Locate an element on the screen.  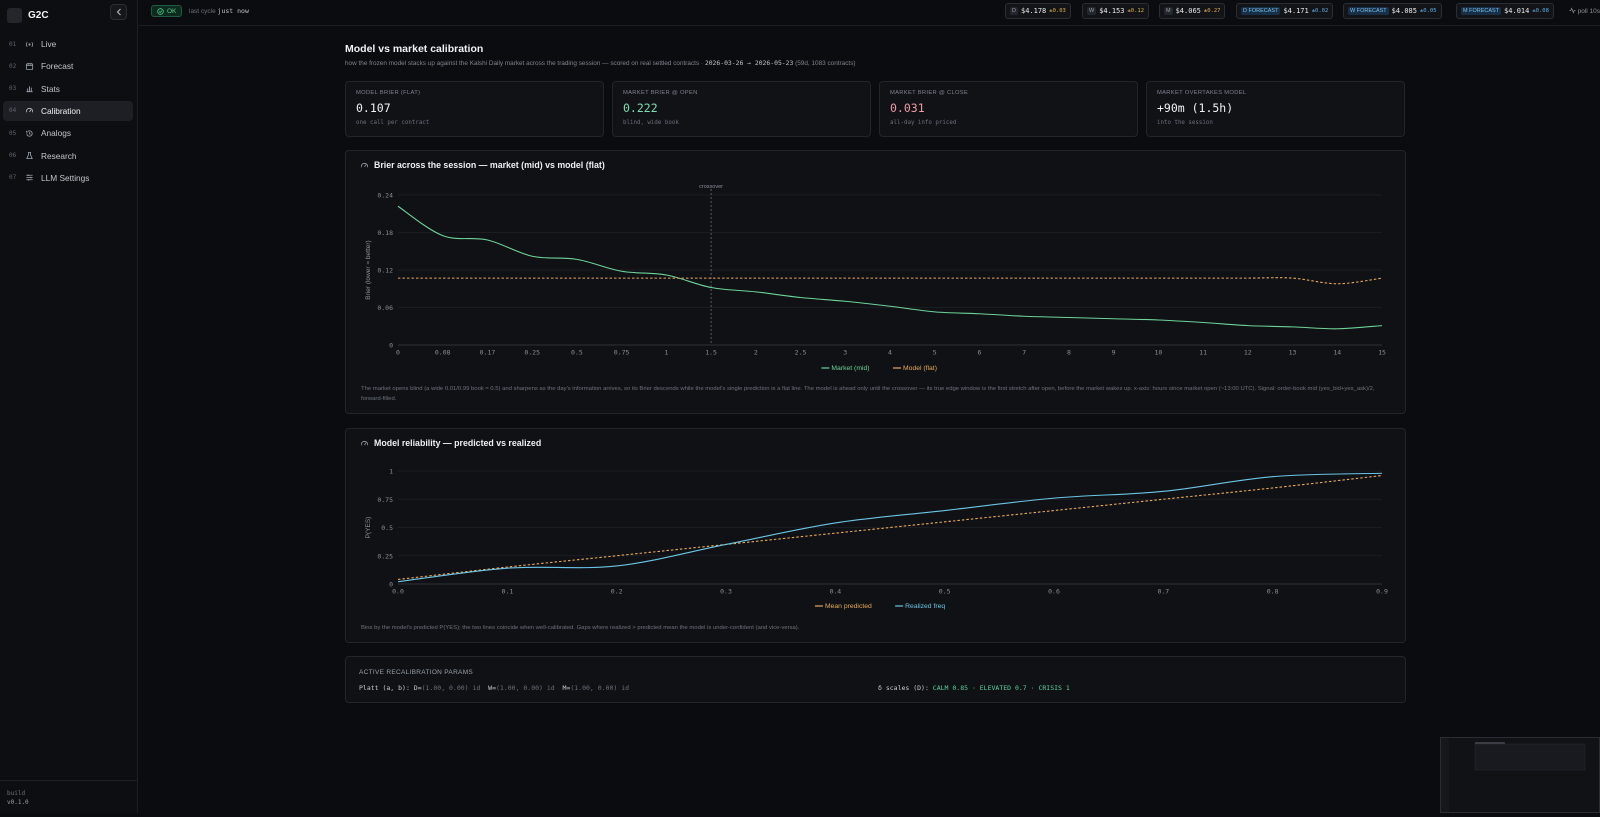
x-tick-label: 0.25 is located at coordinates (532, 353).